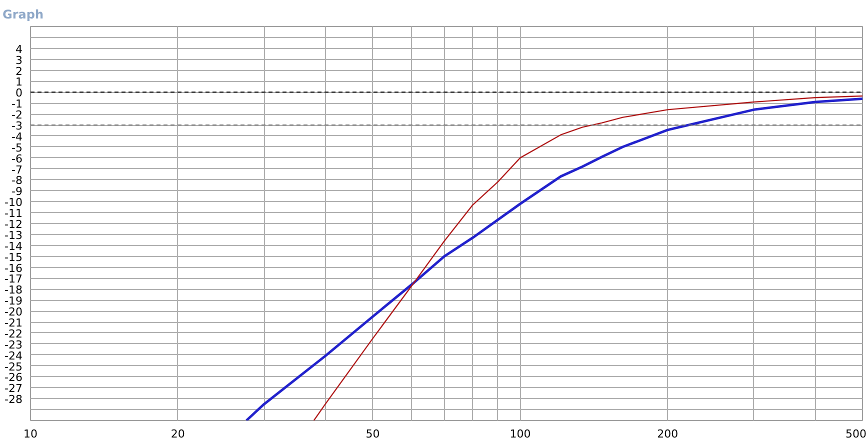 The height and width of the screenshot is (444, 866). I want to click on y-tick-label: -14, so click(13, 246).